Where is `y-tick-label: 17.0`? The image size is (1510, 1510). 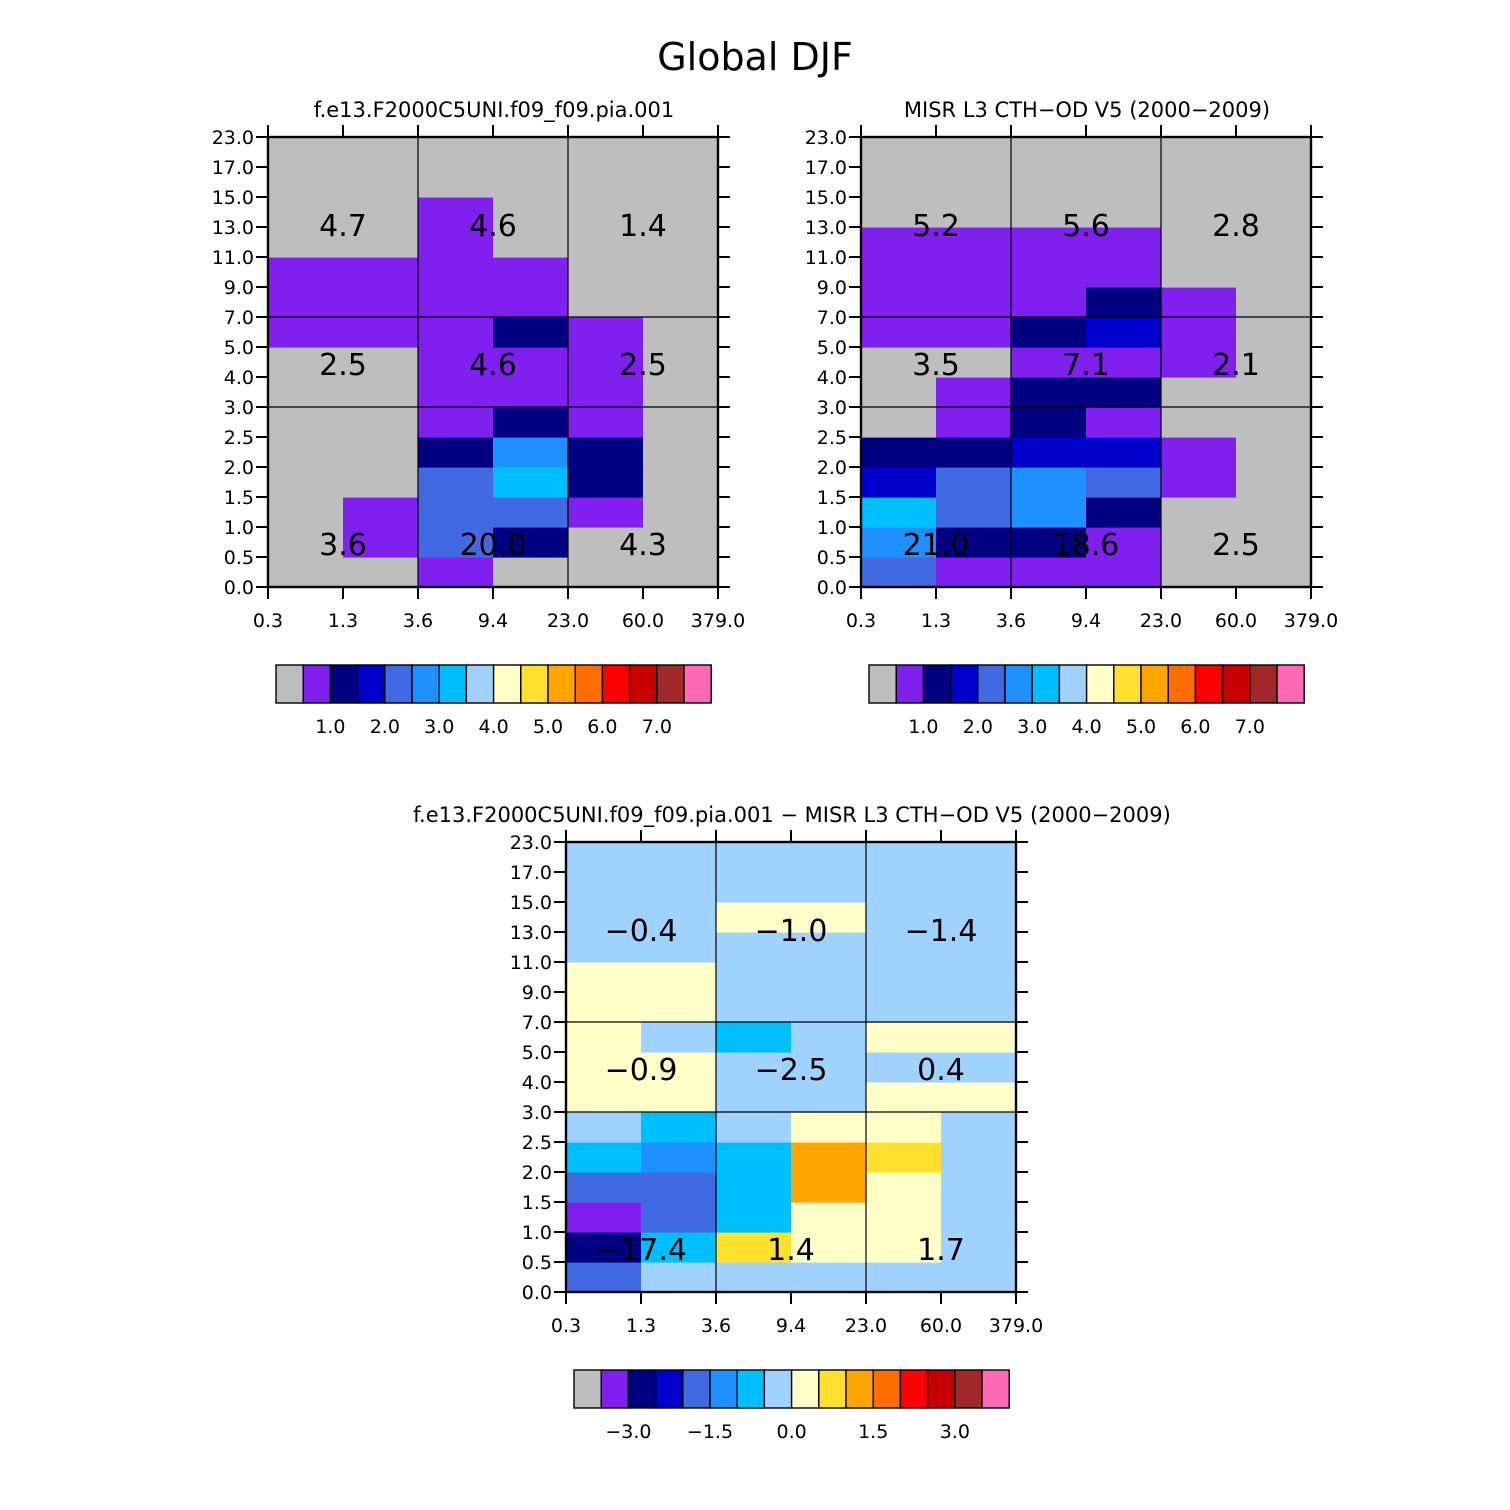
y-tick-label: 17.0 is located at coordinates (531, 873).